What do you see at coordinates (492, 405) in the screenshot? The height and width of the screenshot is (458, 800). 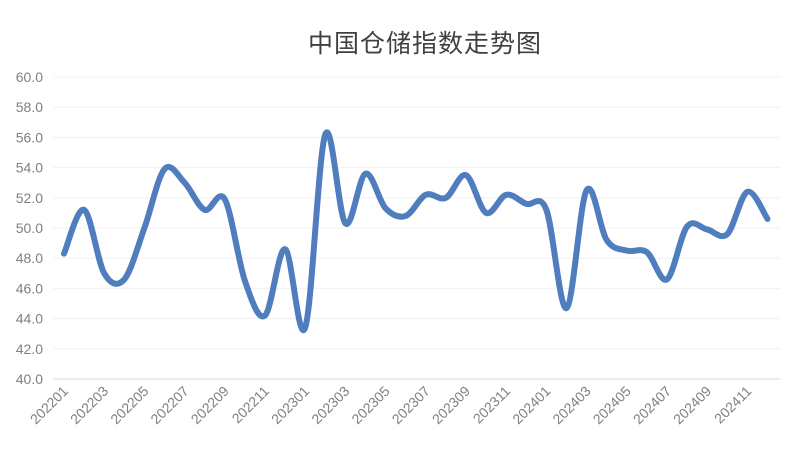 I see `x-tick-label: 202311` at bounding box center [492, 405].